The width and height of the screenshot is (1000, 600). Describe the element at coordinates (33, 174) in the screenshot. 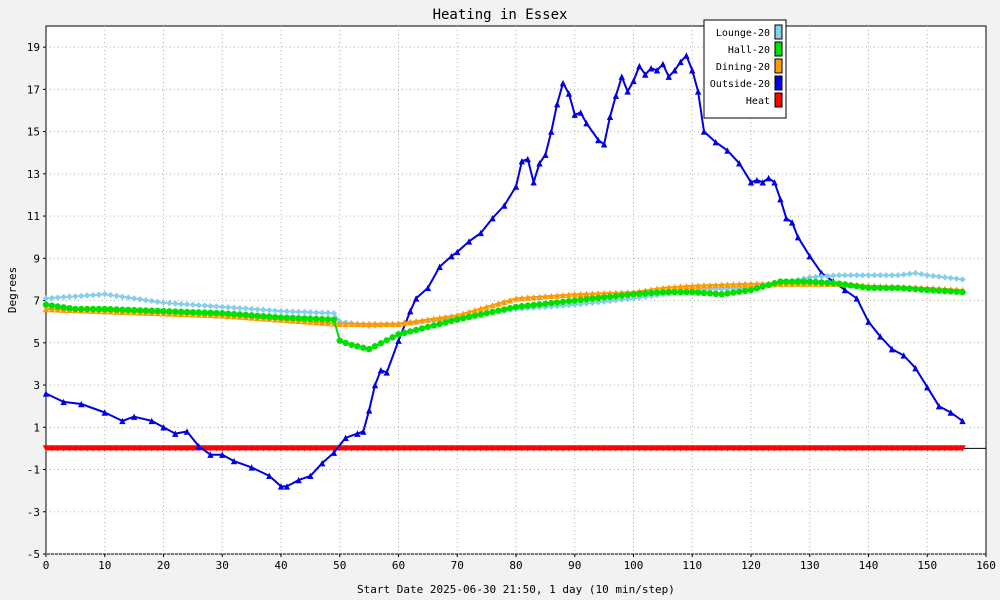

I see `y-tick-label: 13` at that location.